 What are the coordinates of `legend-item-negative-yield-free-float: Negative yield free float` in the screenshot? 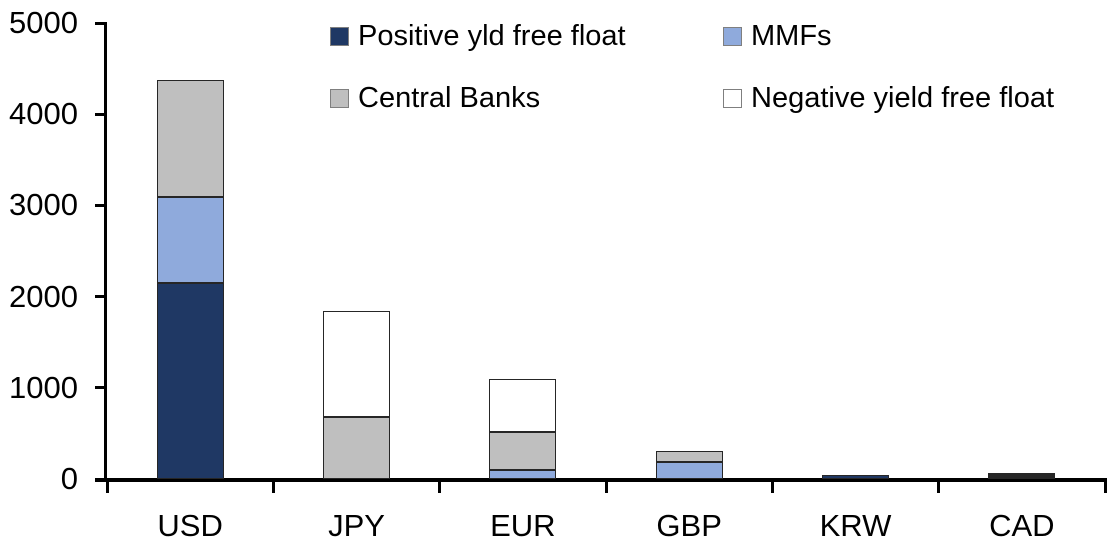 It's located at (888, 98).